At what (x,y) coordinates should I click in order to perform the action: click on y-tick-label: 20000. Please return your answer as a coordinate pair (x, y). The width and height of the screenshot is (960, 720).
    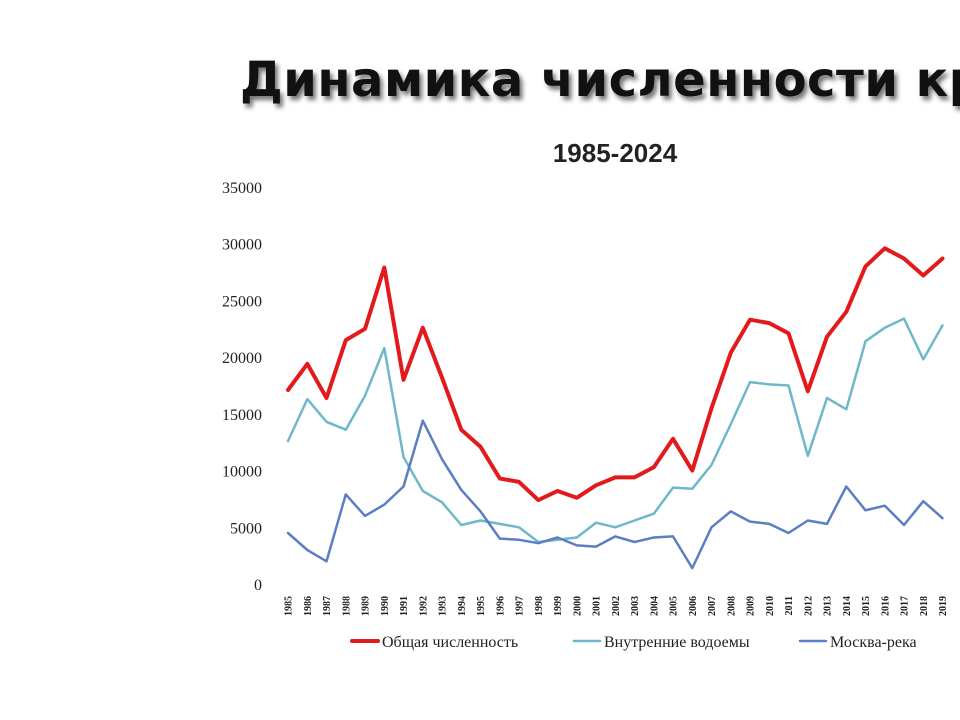
    Looking at the image, I should click on (242, 358).